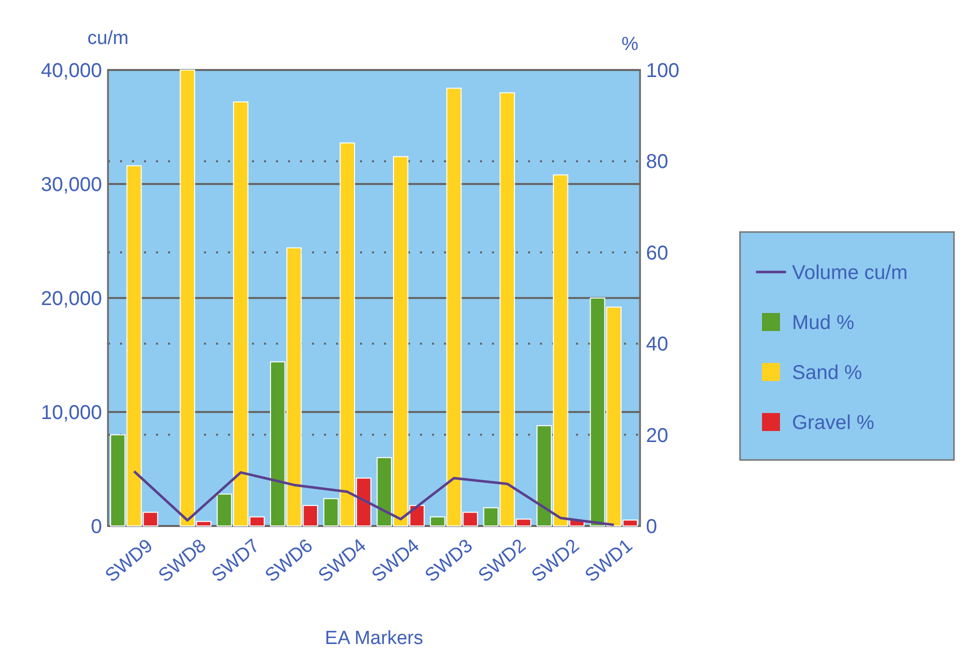  Describe the element at coordinates (663, 71) in the screenshot. I see `y2-tick-label: 100` at that location.